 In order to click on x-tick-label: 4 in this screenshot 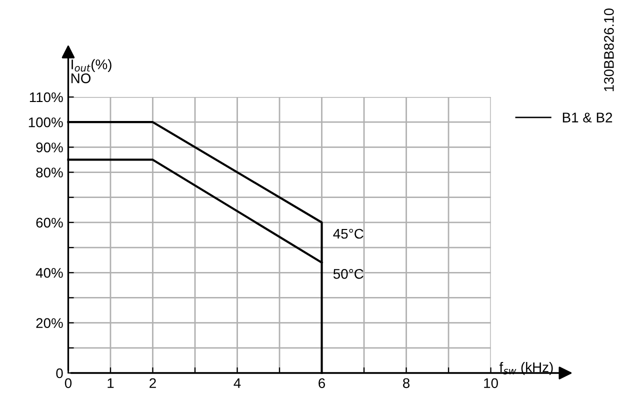, I will do `click(237, 383)`.